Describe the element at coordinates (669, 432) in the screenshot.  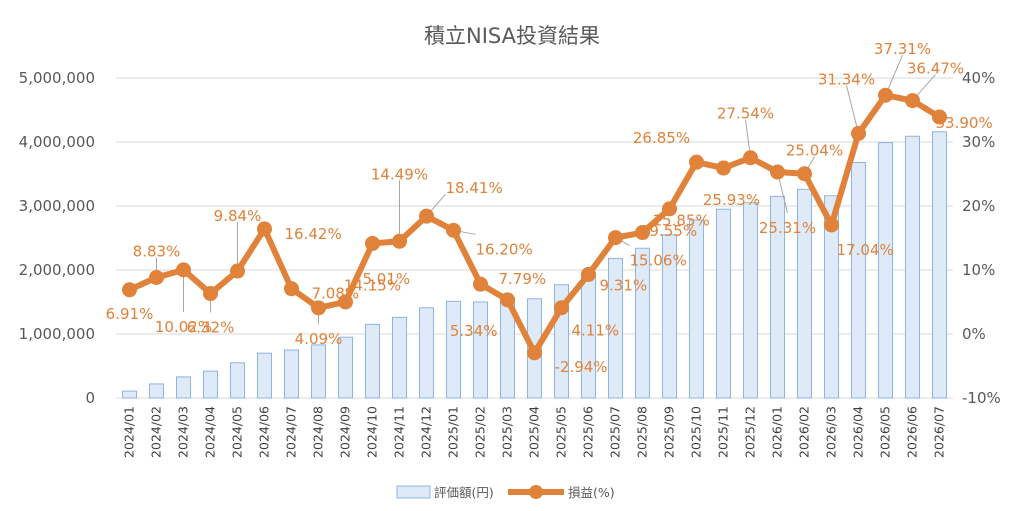
I see `x-tick-label: 2025/09` at that location.